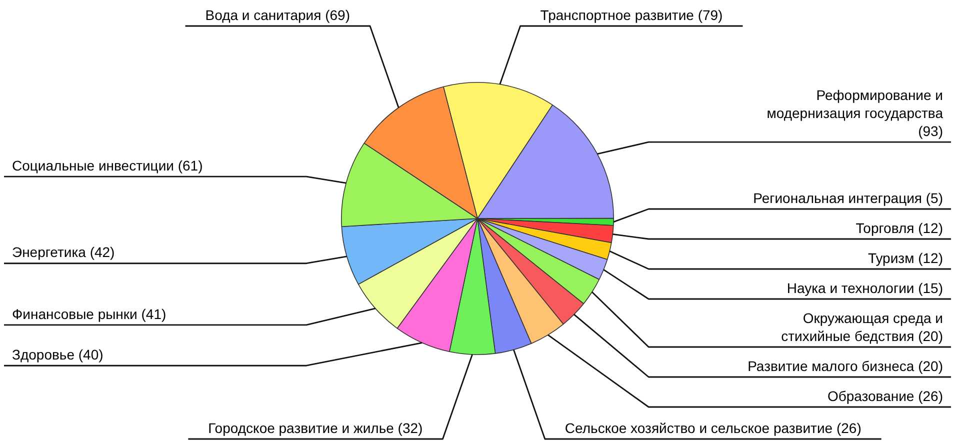  What do you see at coordinates (89, 314) in the screenshot?
I see `slice-label: Финансовые рынки (41)` at bounding box center [89, 314].